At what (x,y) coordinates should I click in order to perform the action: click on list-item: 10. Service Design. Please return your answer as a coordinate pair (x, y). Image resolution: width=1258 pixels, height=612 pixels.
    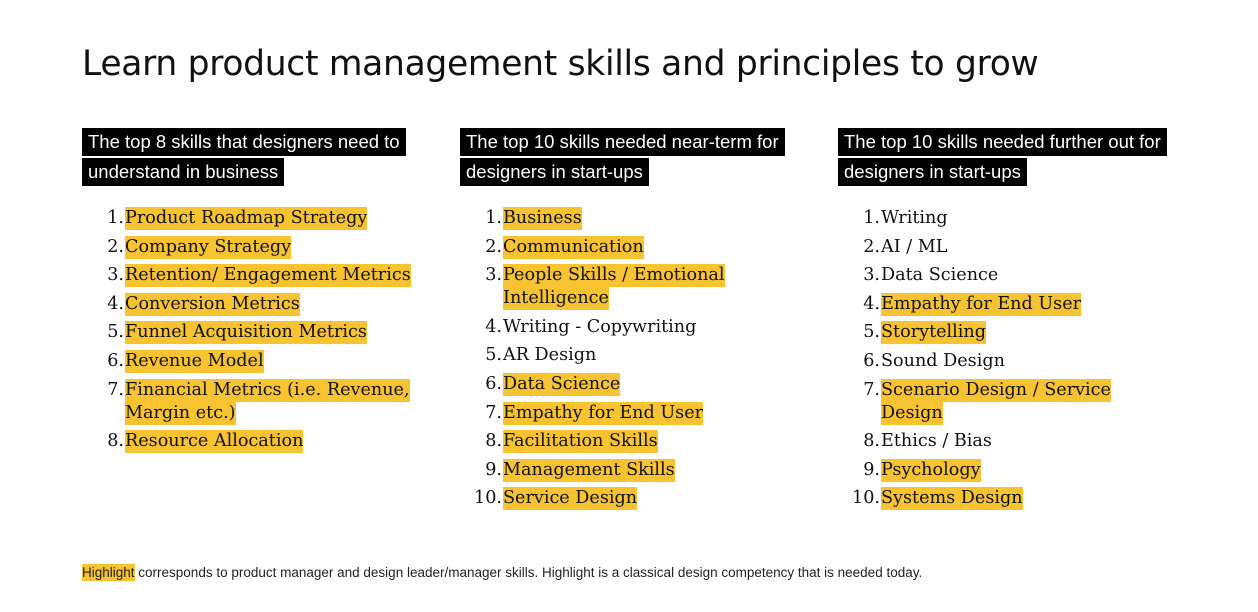
    Looking at the image, I should click on (620, 499).